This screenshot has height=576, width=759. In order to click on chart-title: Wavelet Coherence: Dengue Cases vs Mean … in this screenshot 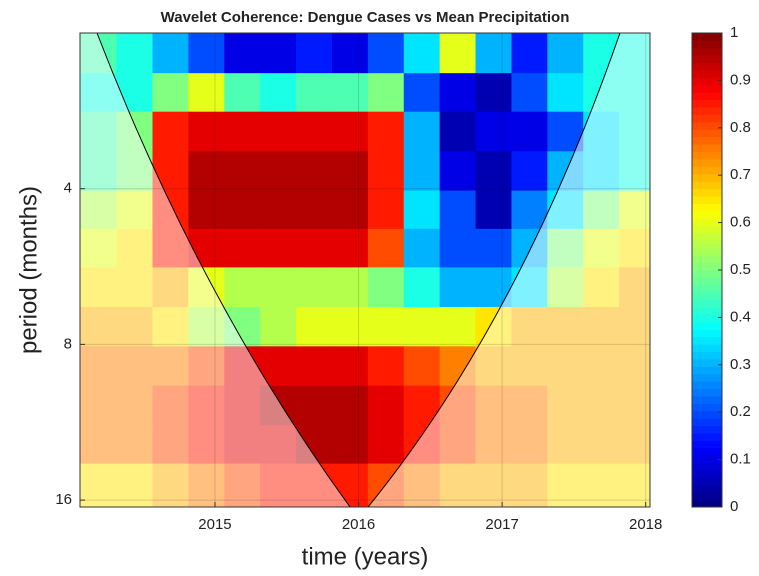, I will do `click(365, 17)`.